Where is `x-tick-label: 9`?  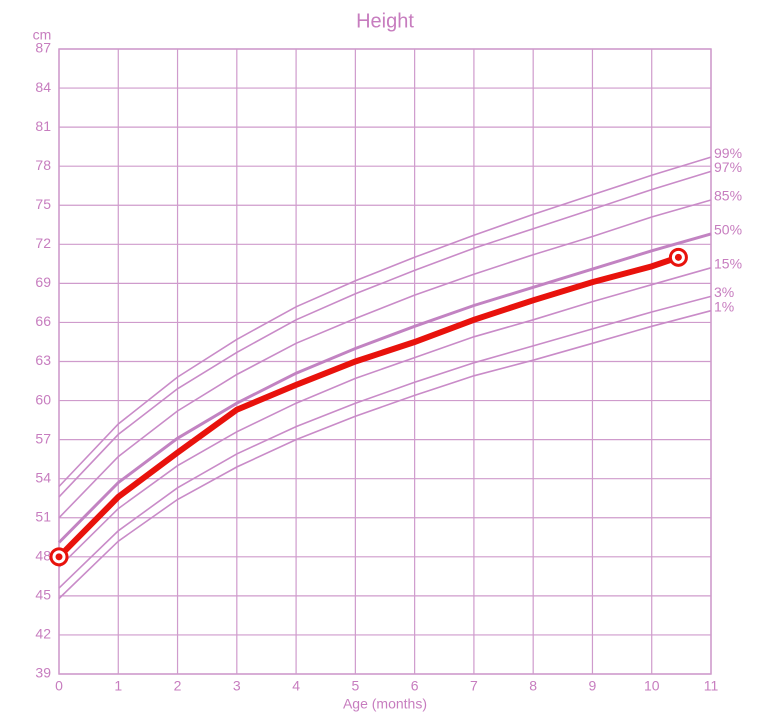
x-tick-label: 9 is located at coordinates (593, 686).